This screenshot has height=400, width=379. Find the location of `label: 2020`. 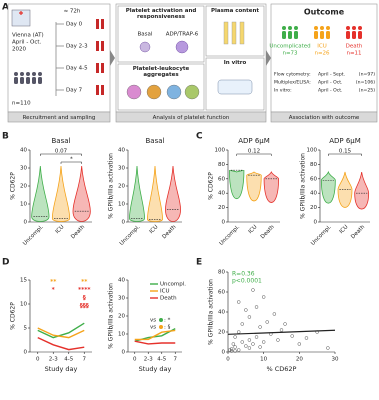

label: 2020 is located at coordinates (19, 50).